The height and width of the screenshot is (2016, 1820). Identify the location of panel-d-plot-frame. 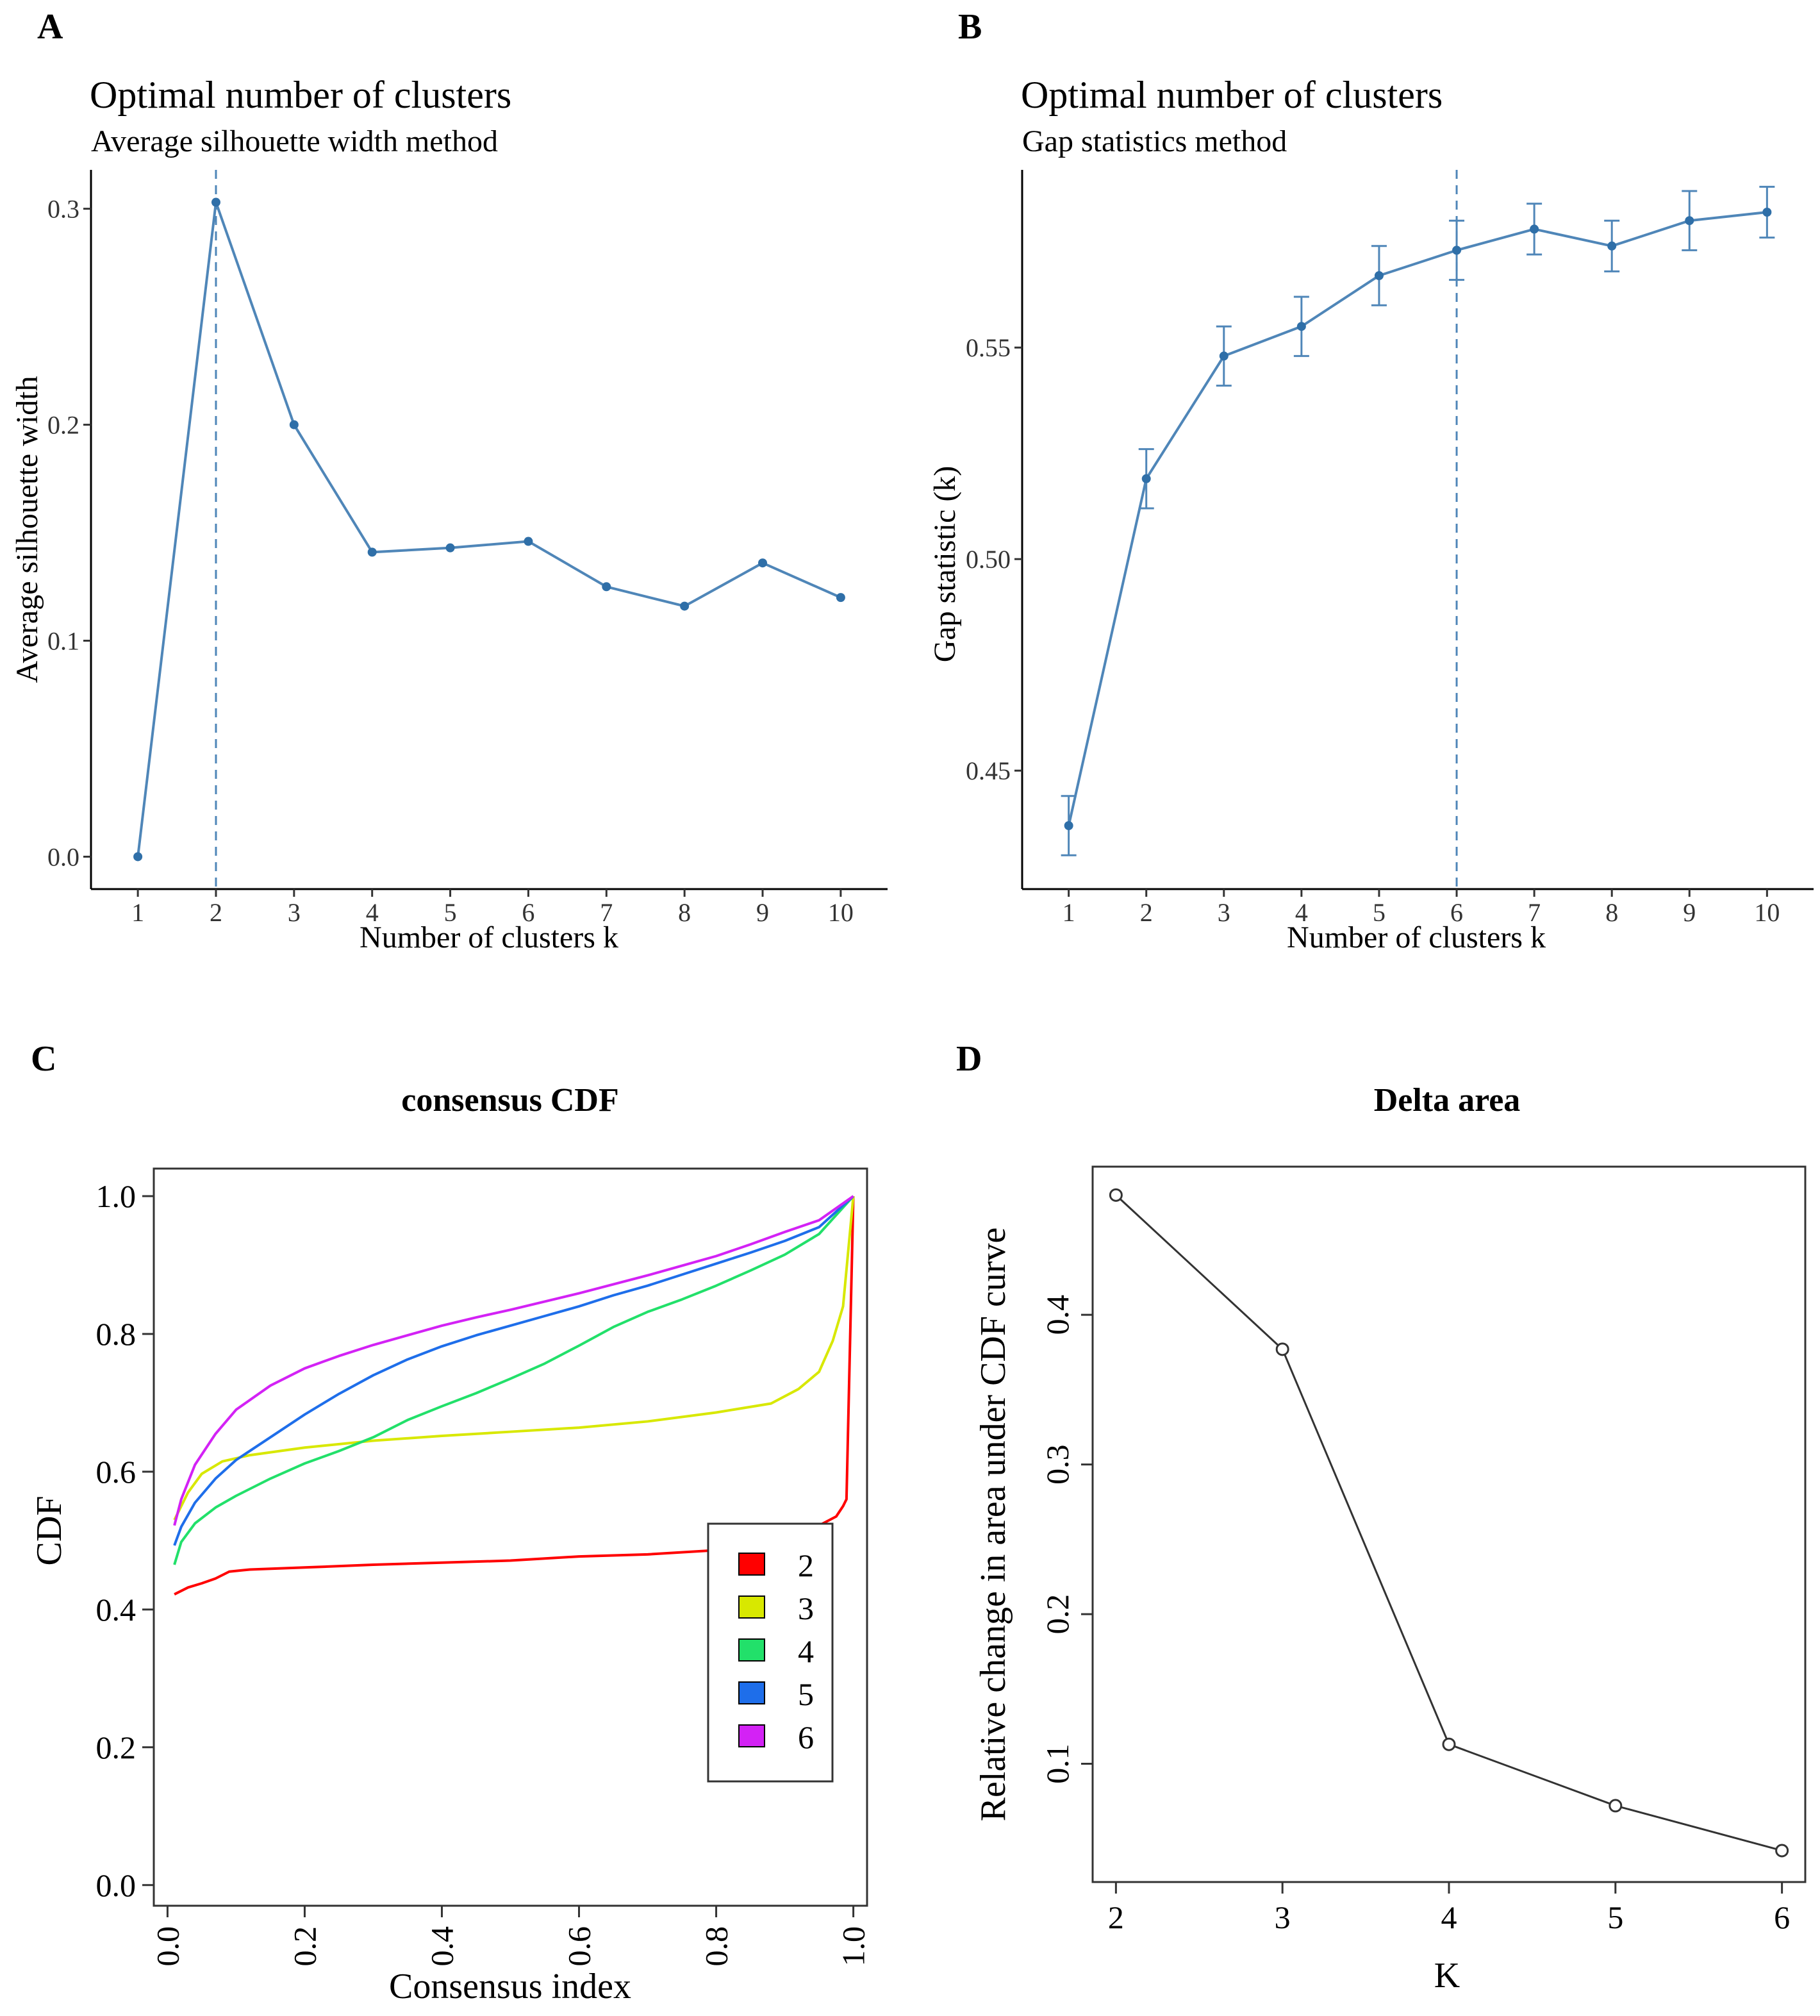
(1449, 1524).